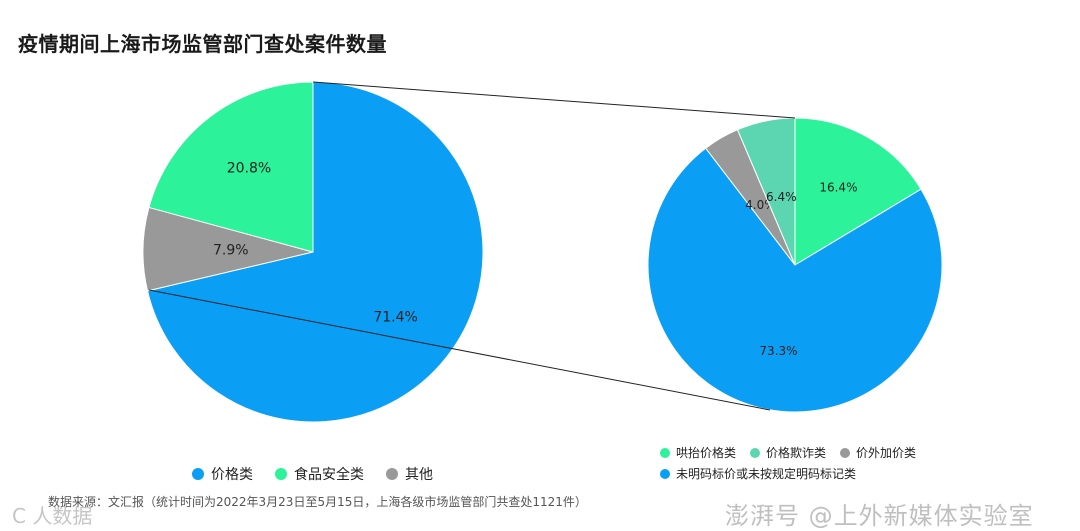  I want to click on pie-label-1-0: 16.4%, so click(838, 188).